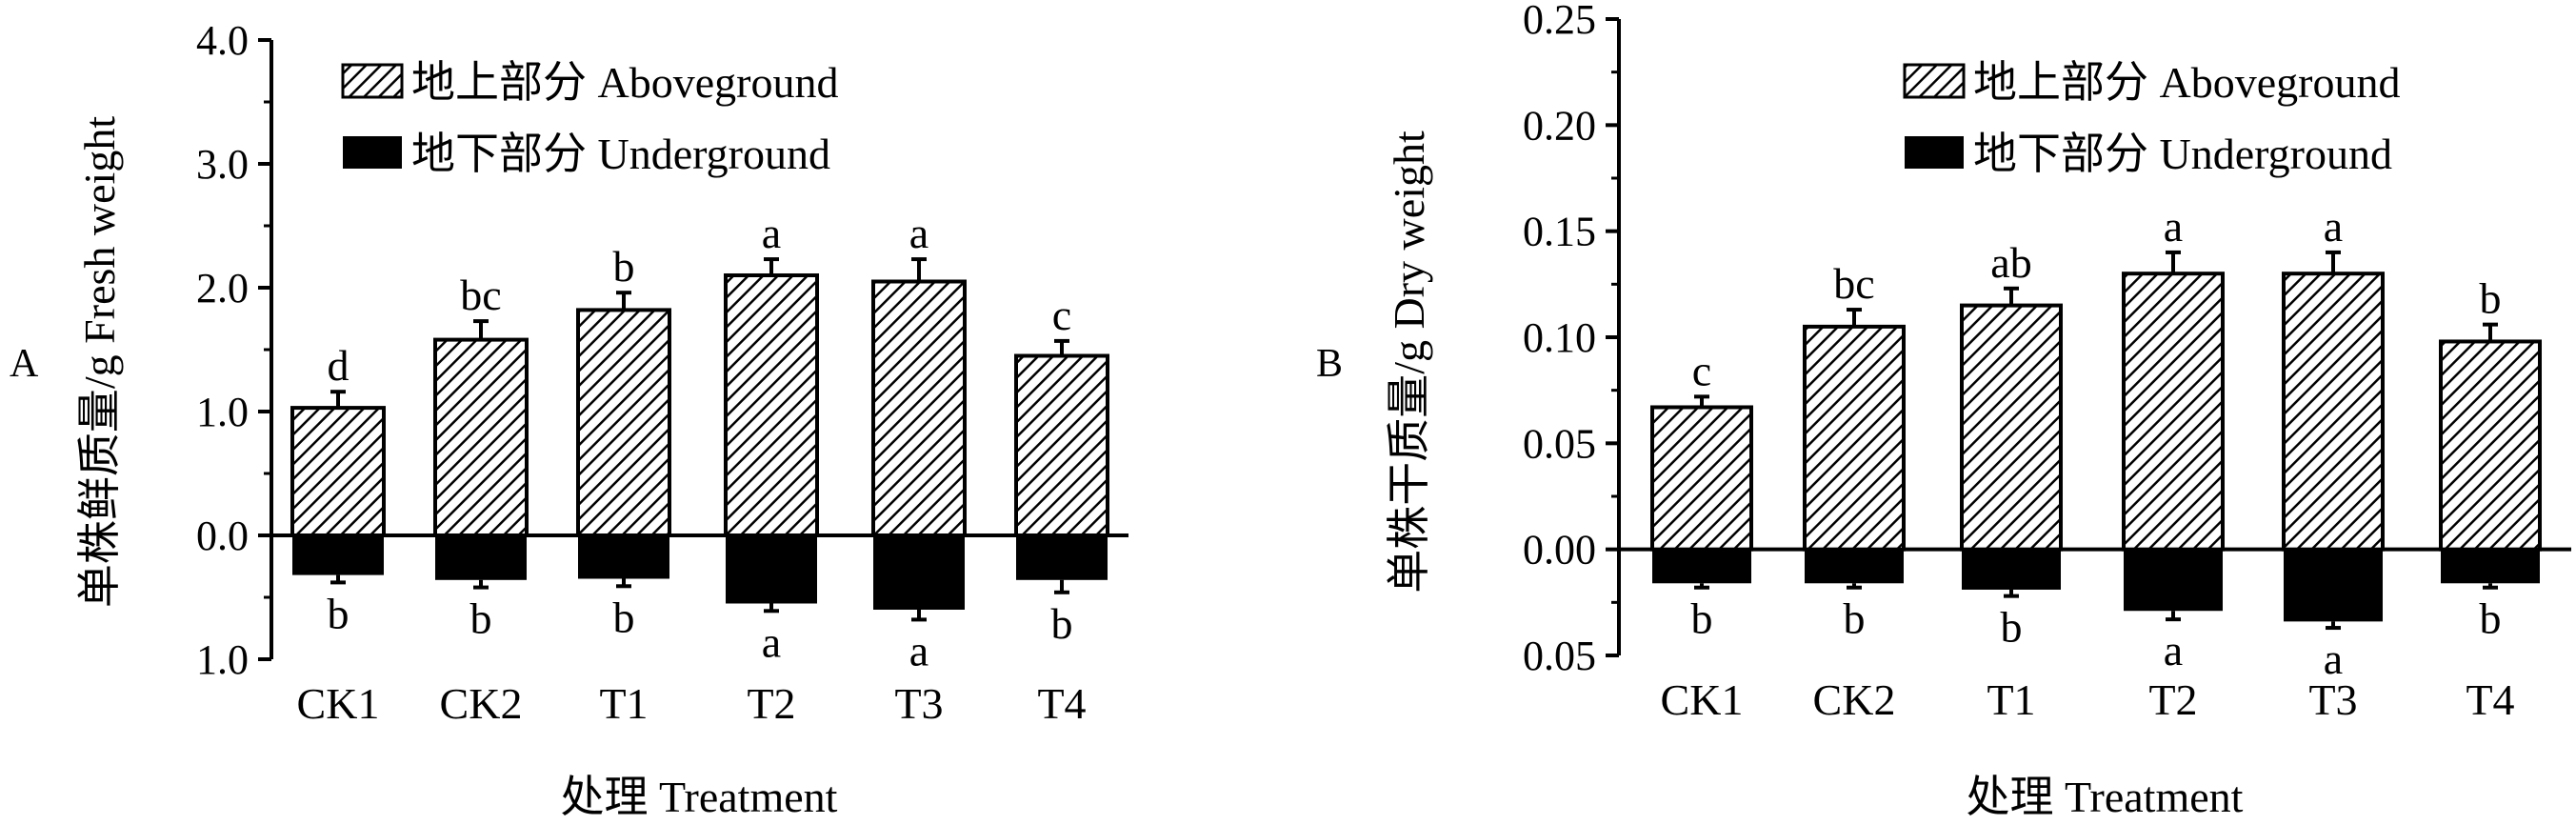  I want to click on y-tick-label: 4.0, so click(223, 40).